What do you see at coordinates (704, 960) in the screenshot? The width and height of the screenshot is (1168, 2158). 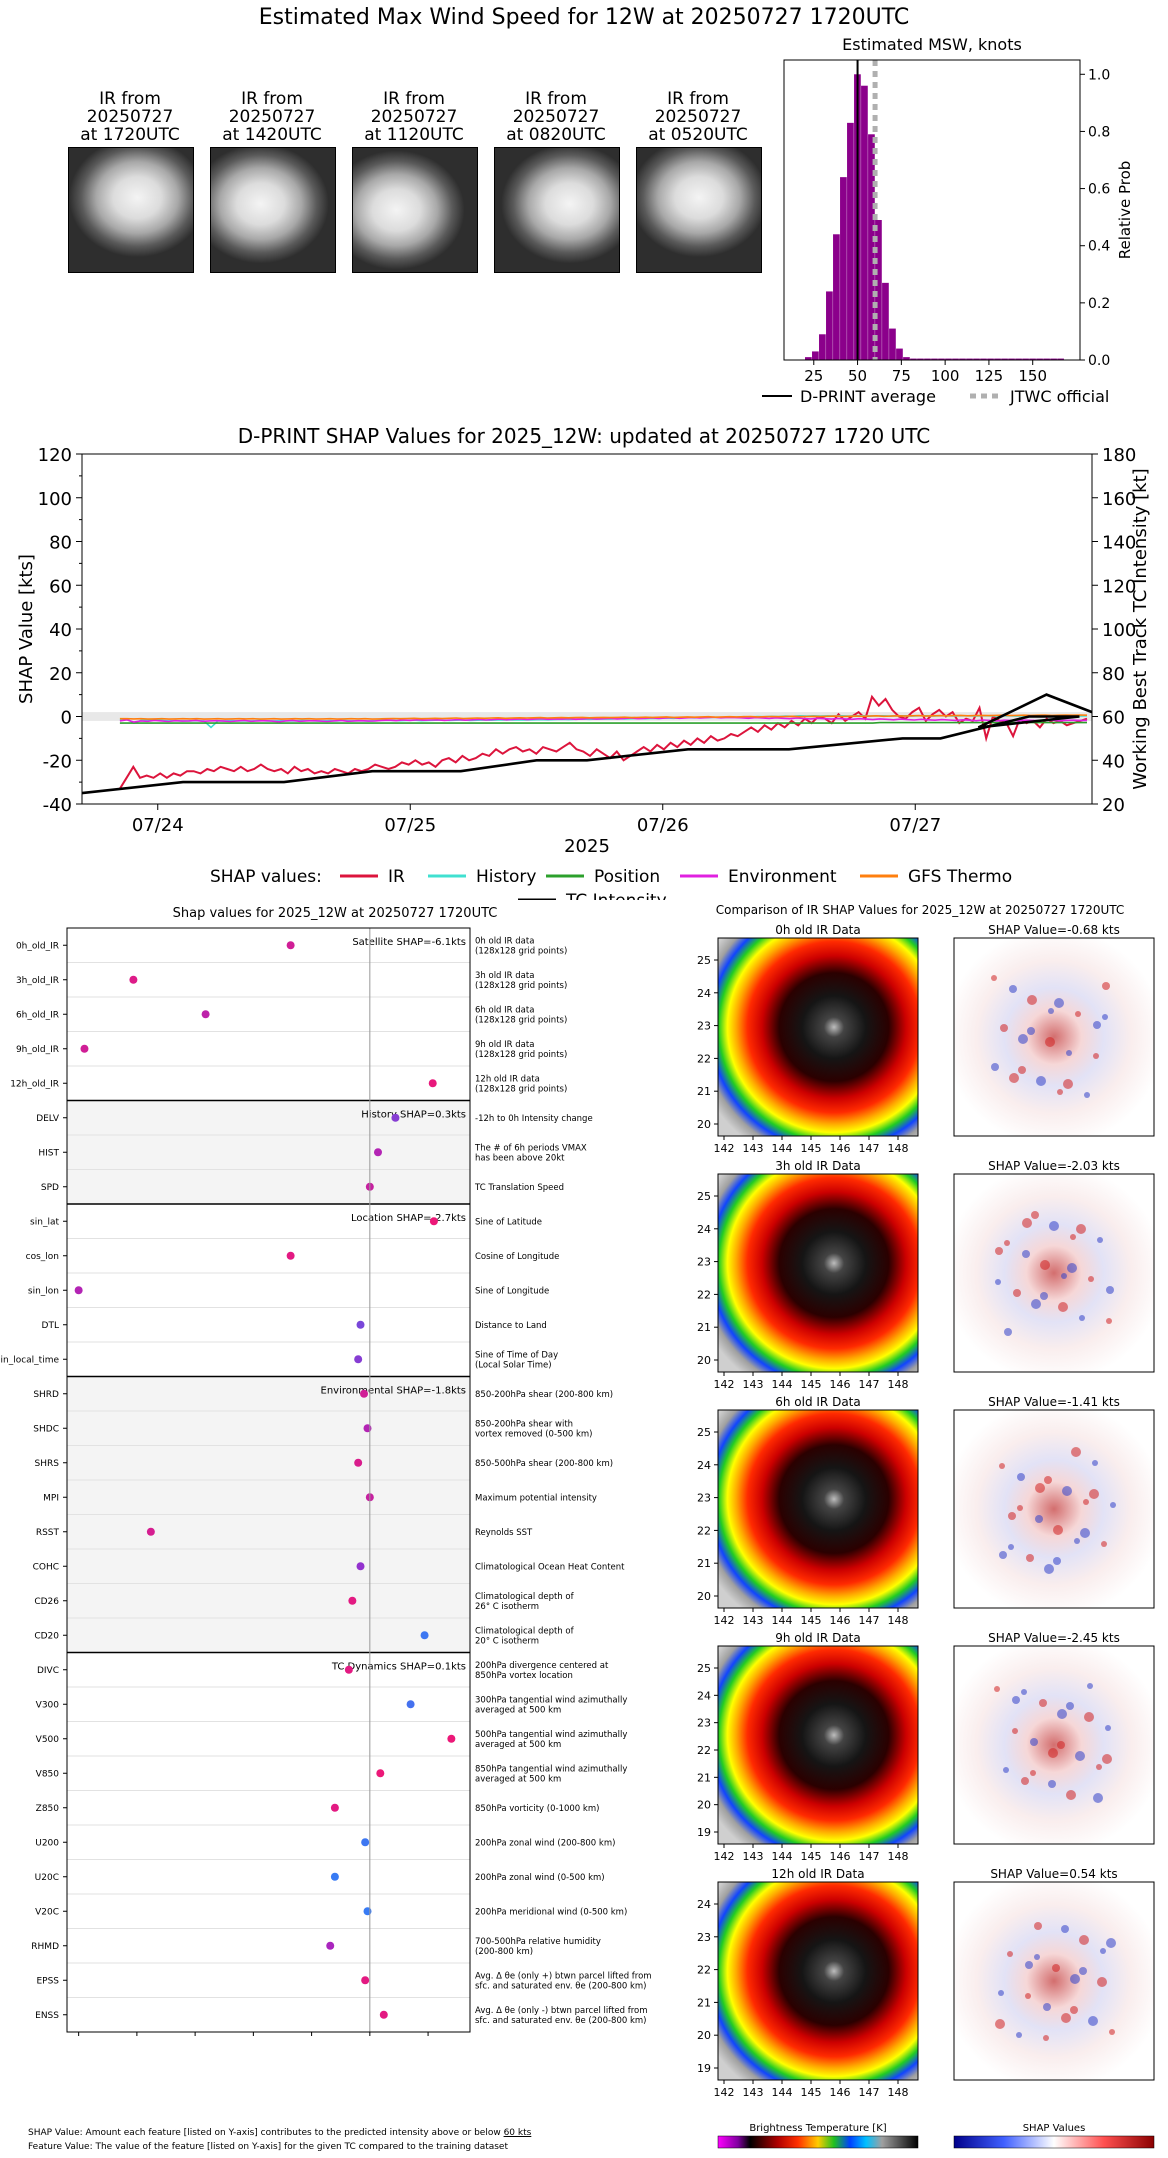 I see `ir-ytick-label: 25` at bounding box center [704, 960].